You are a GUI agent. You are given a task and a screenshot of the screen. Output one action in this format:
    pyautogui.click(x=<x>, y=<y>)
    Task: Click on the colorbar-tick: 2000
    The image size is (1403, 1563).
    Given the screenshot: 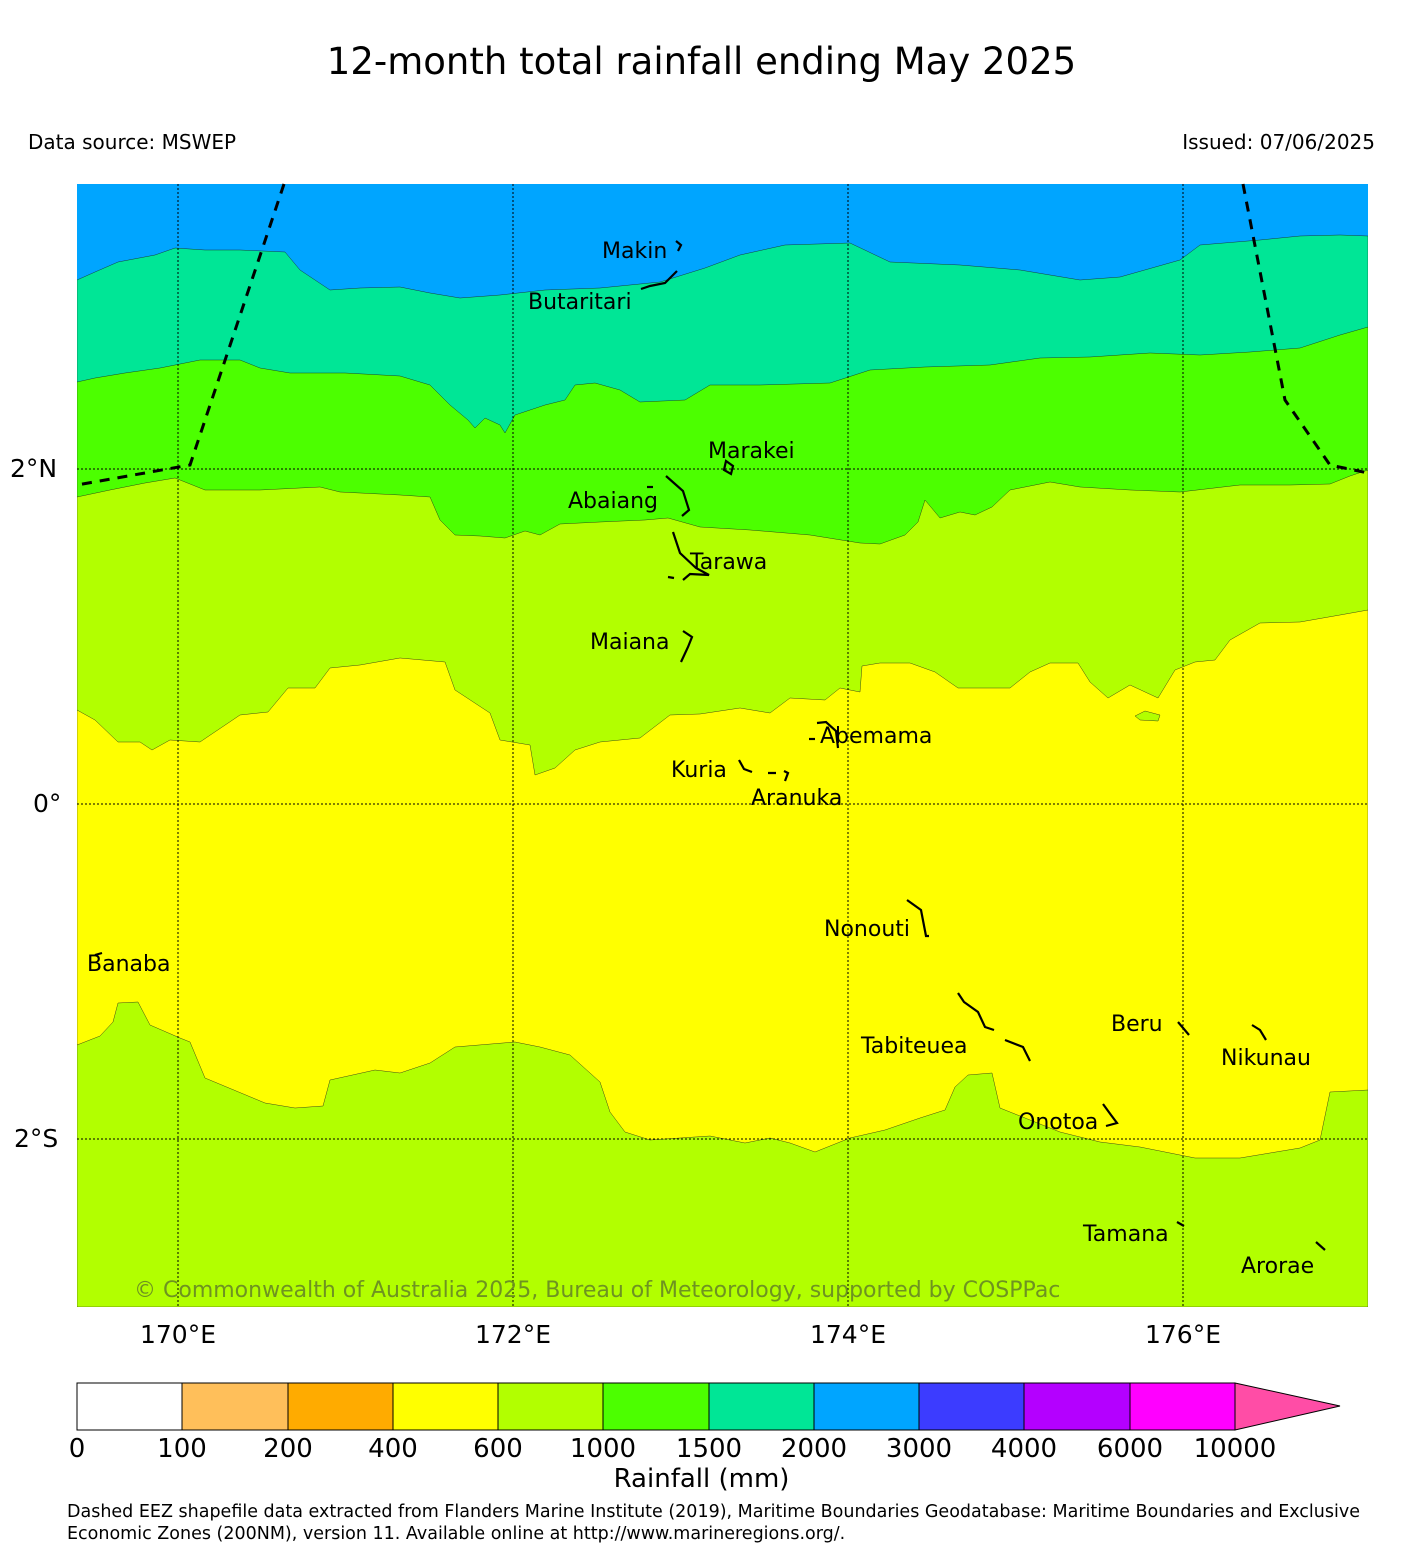 What is the action you would take?
    pyautogui.click(x=814, y=1449)
    